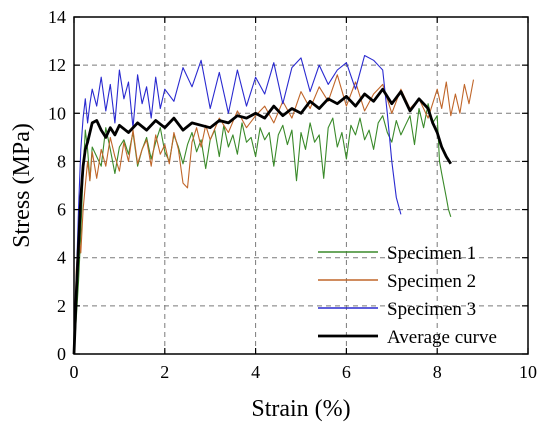  I want to click on y-tick-label: 10, so click(57, 113).